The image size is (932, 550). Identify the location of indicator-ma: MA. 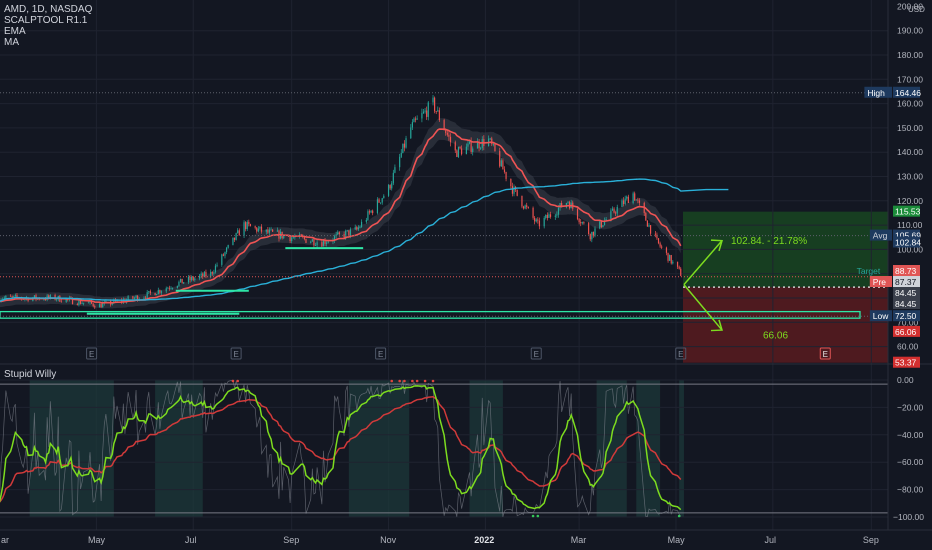
(11, 42).